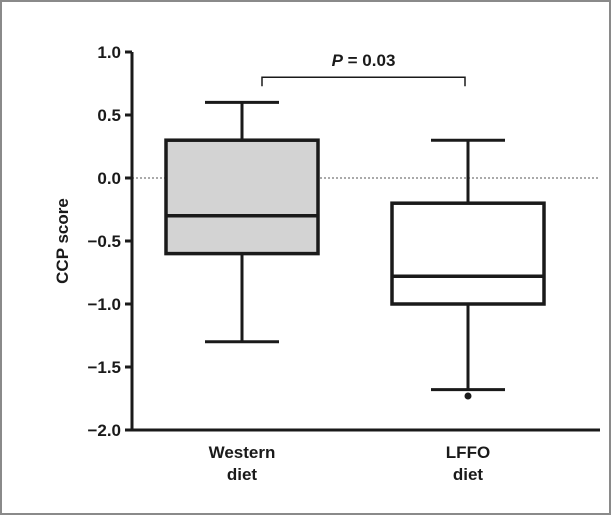  I want to click on p-value-label: P = 0.03, so click(364, 60).